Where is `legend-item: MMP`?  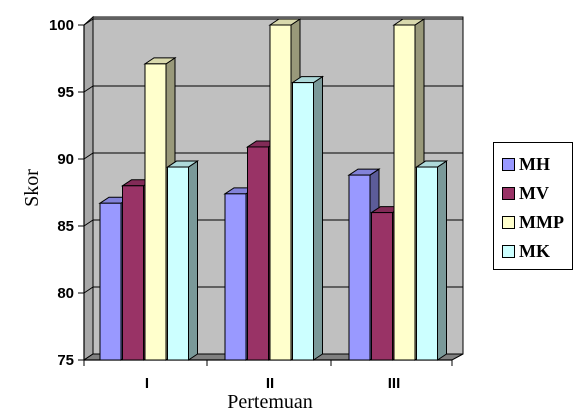
legend-item: MMP is located at coordinates (533, 222).